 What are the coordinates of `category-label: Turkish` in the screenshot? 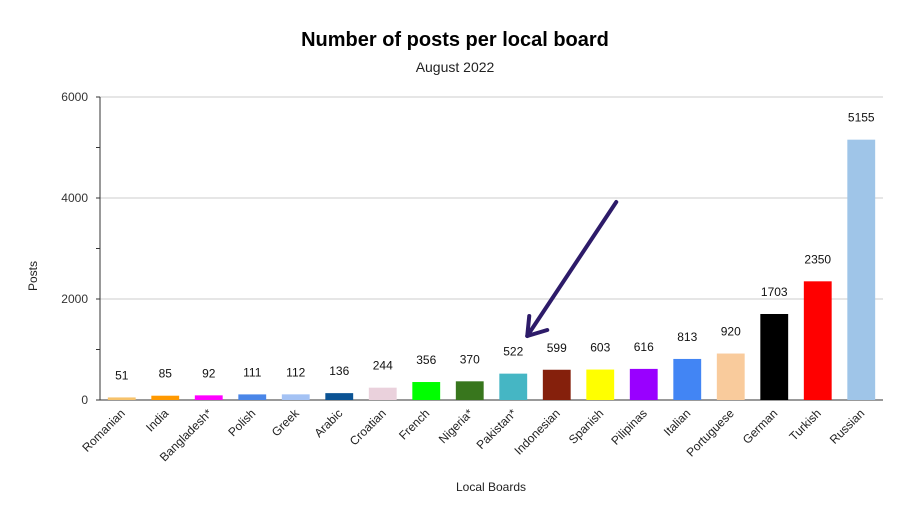 It's located at (804, 424).